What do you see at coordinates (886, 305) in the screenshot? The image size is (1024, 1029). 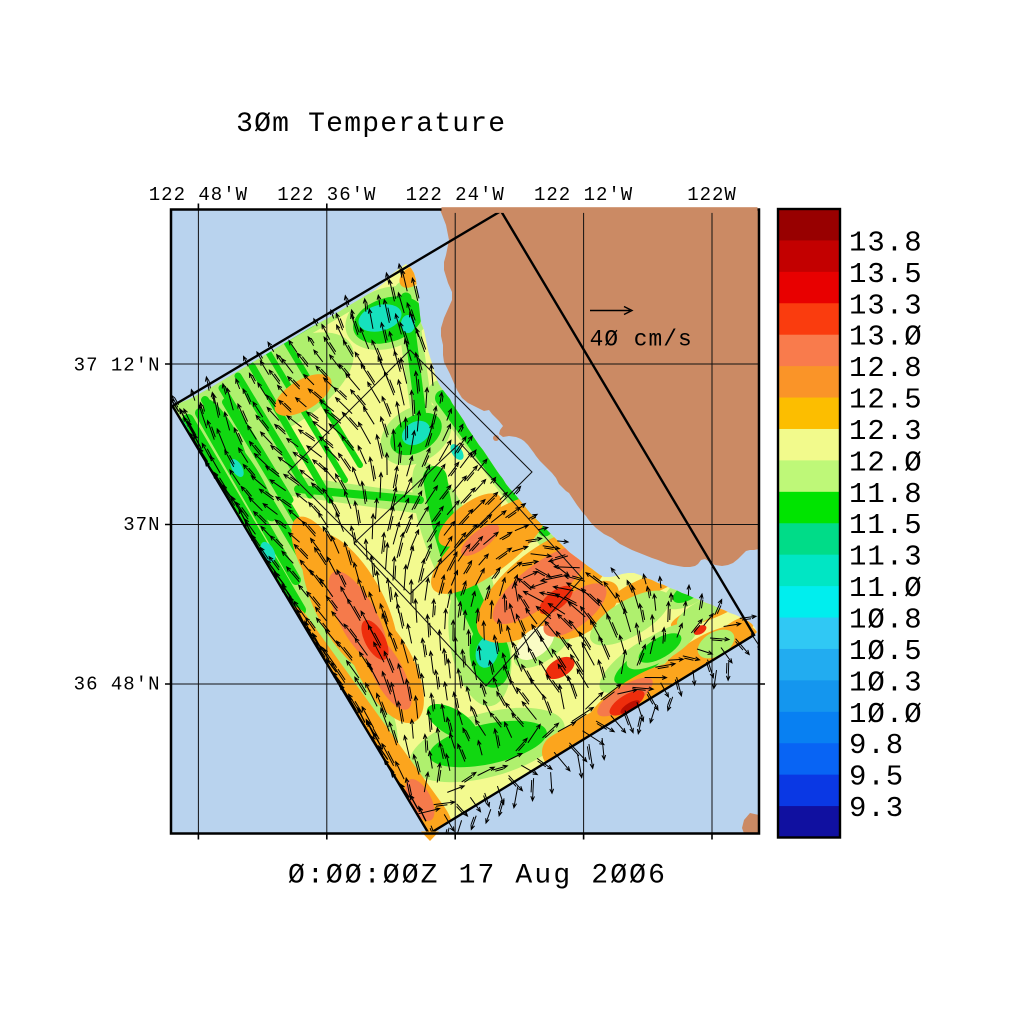 I see `svg-text: 13.3` at bounding box center [886, 305].